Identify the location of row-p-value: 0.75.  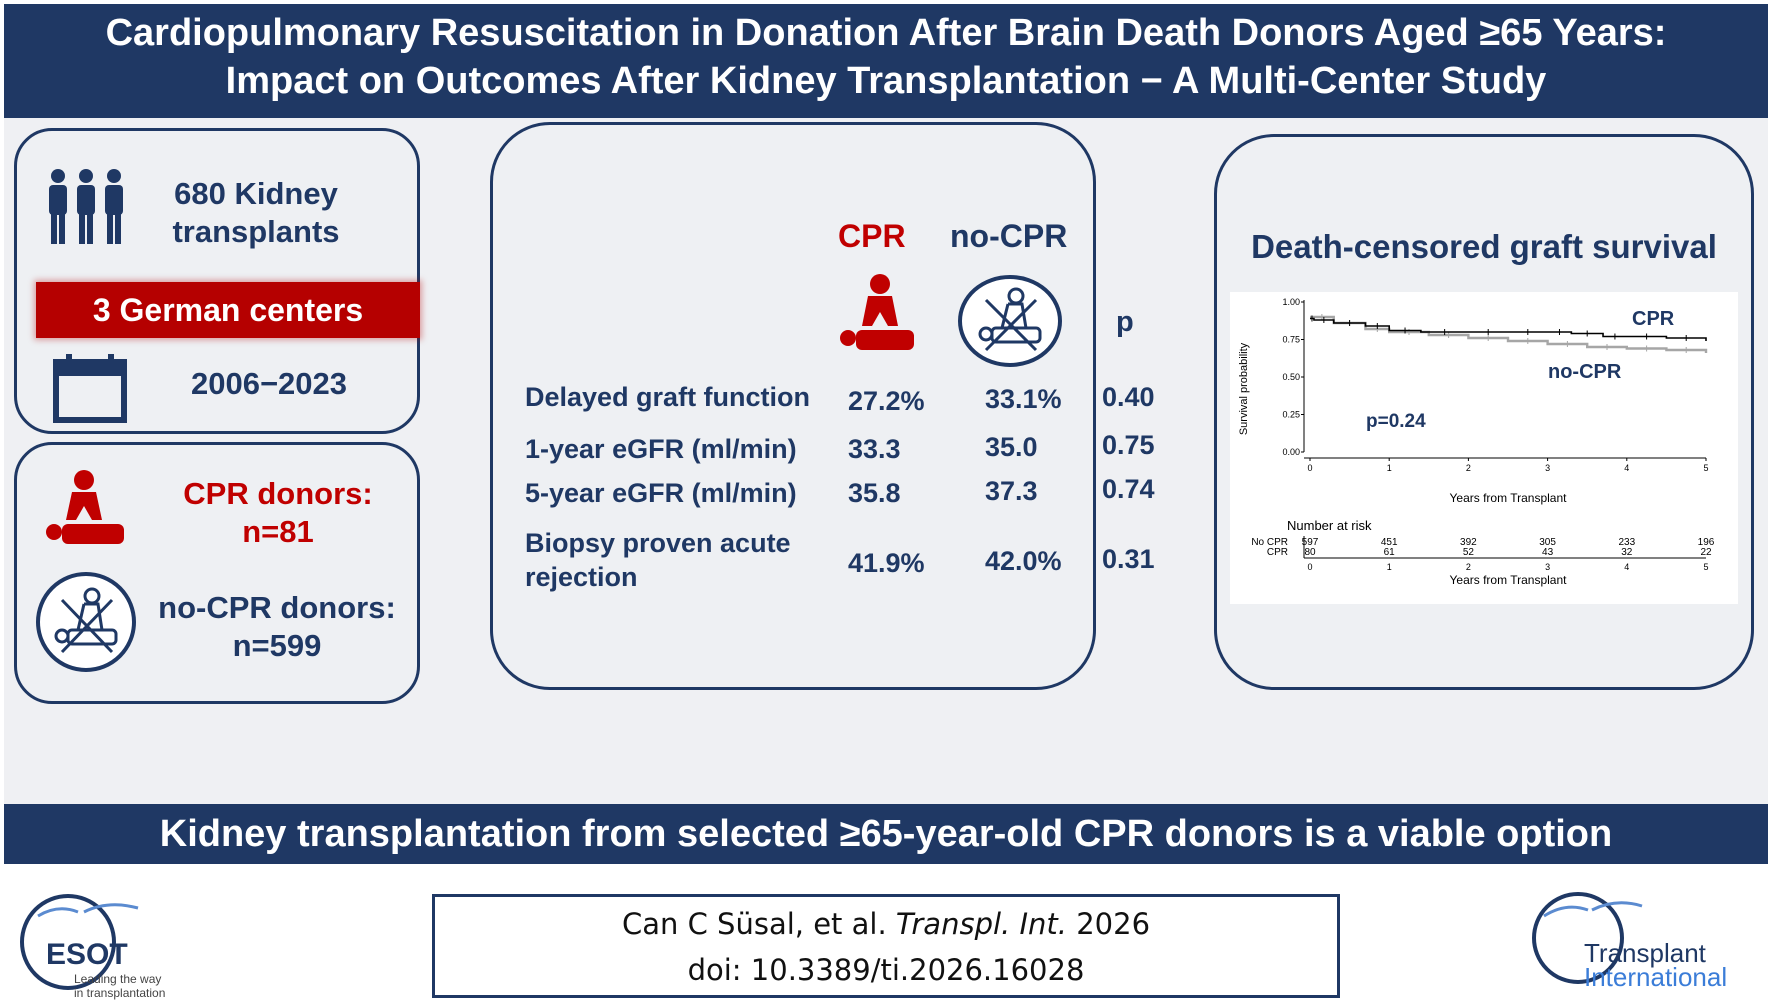
(1128, 445).